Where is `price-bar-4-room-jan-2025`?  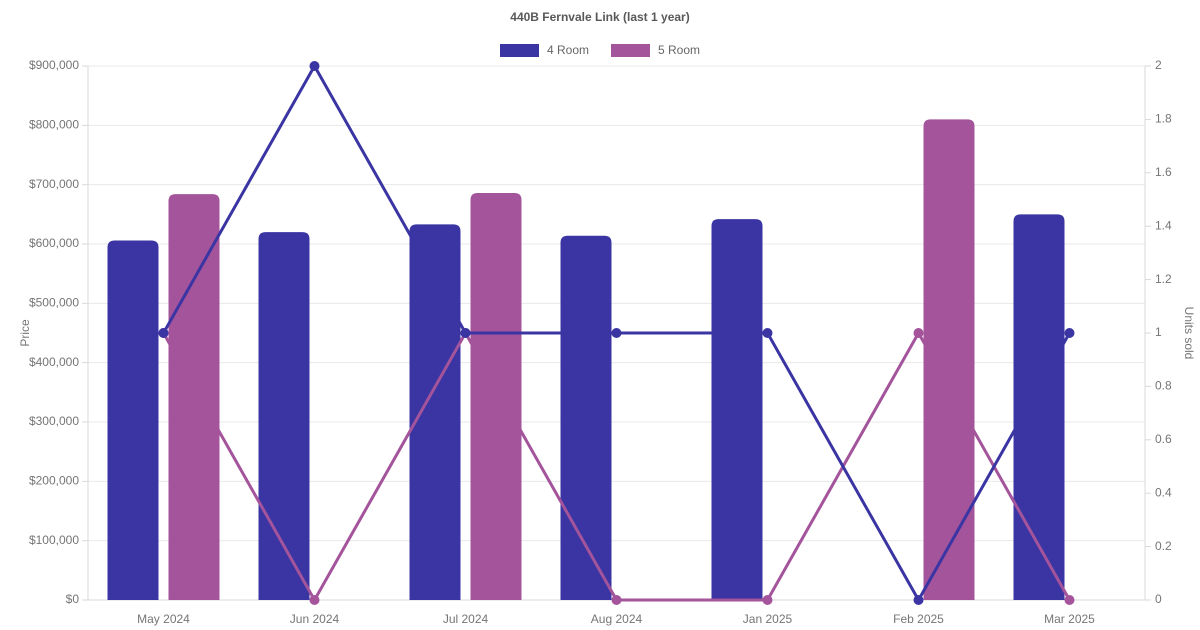
price-bar-4-room-jan-2025 is located at coordinates (737, 409).